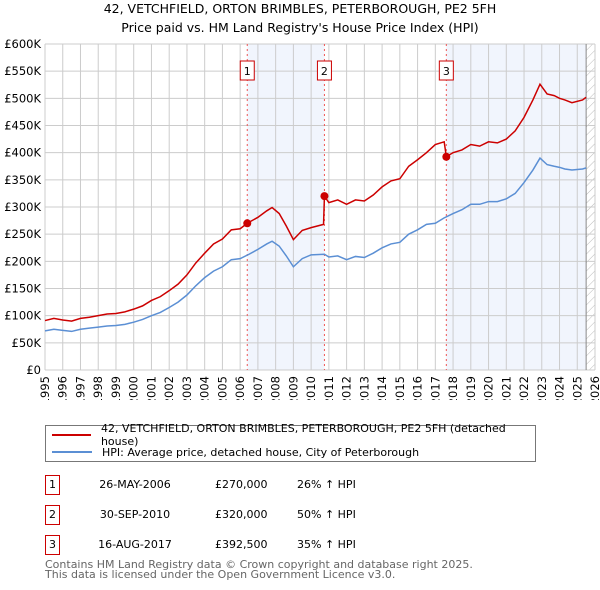  Describe the element at coordinates (135, 544) in the screenshot. I see `sale-date: 16-AUG-2017` at that location.